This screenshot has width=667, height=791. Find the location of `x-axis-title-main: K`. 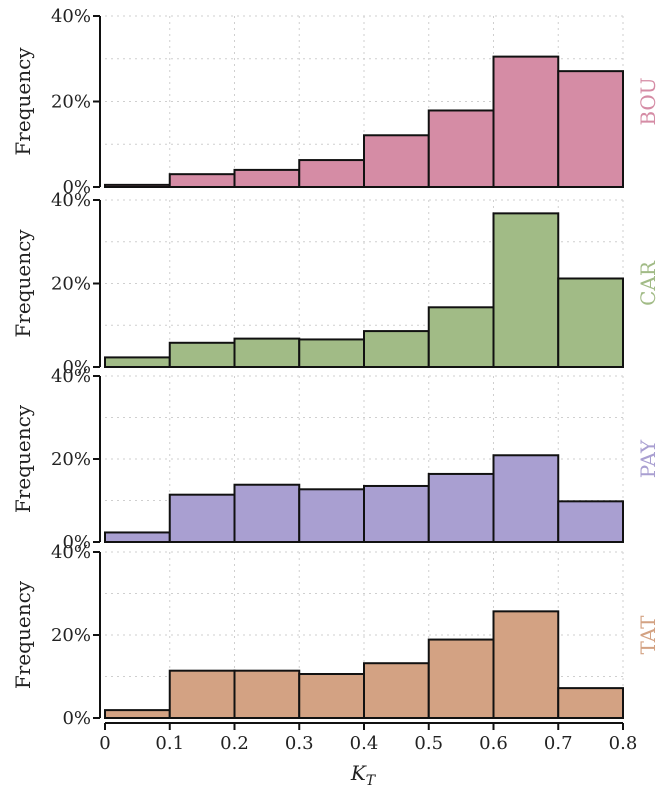

x-axis-title-main: K is located at coordinates (358, 773).